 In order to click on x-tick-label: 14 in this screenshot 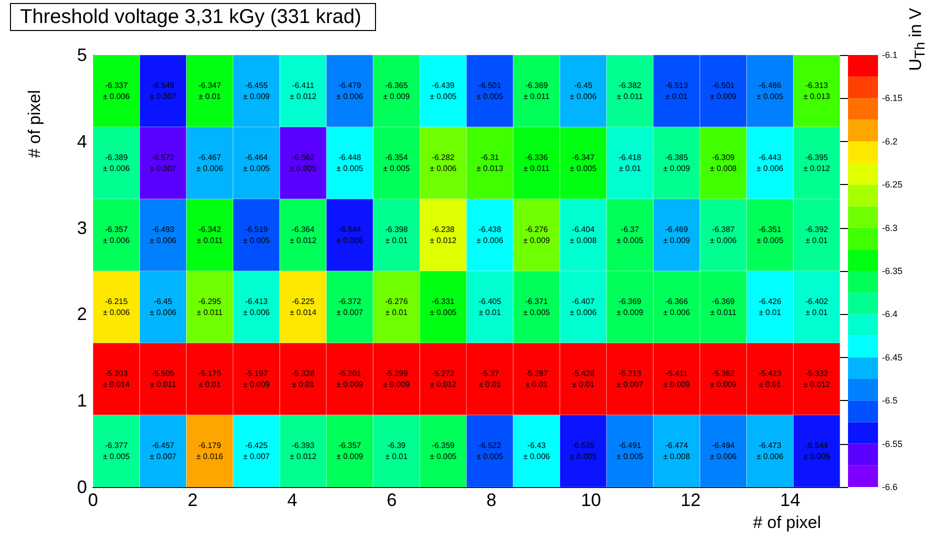, I will do `click(790, 500)`.